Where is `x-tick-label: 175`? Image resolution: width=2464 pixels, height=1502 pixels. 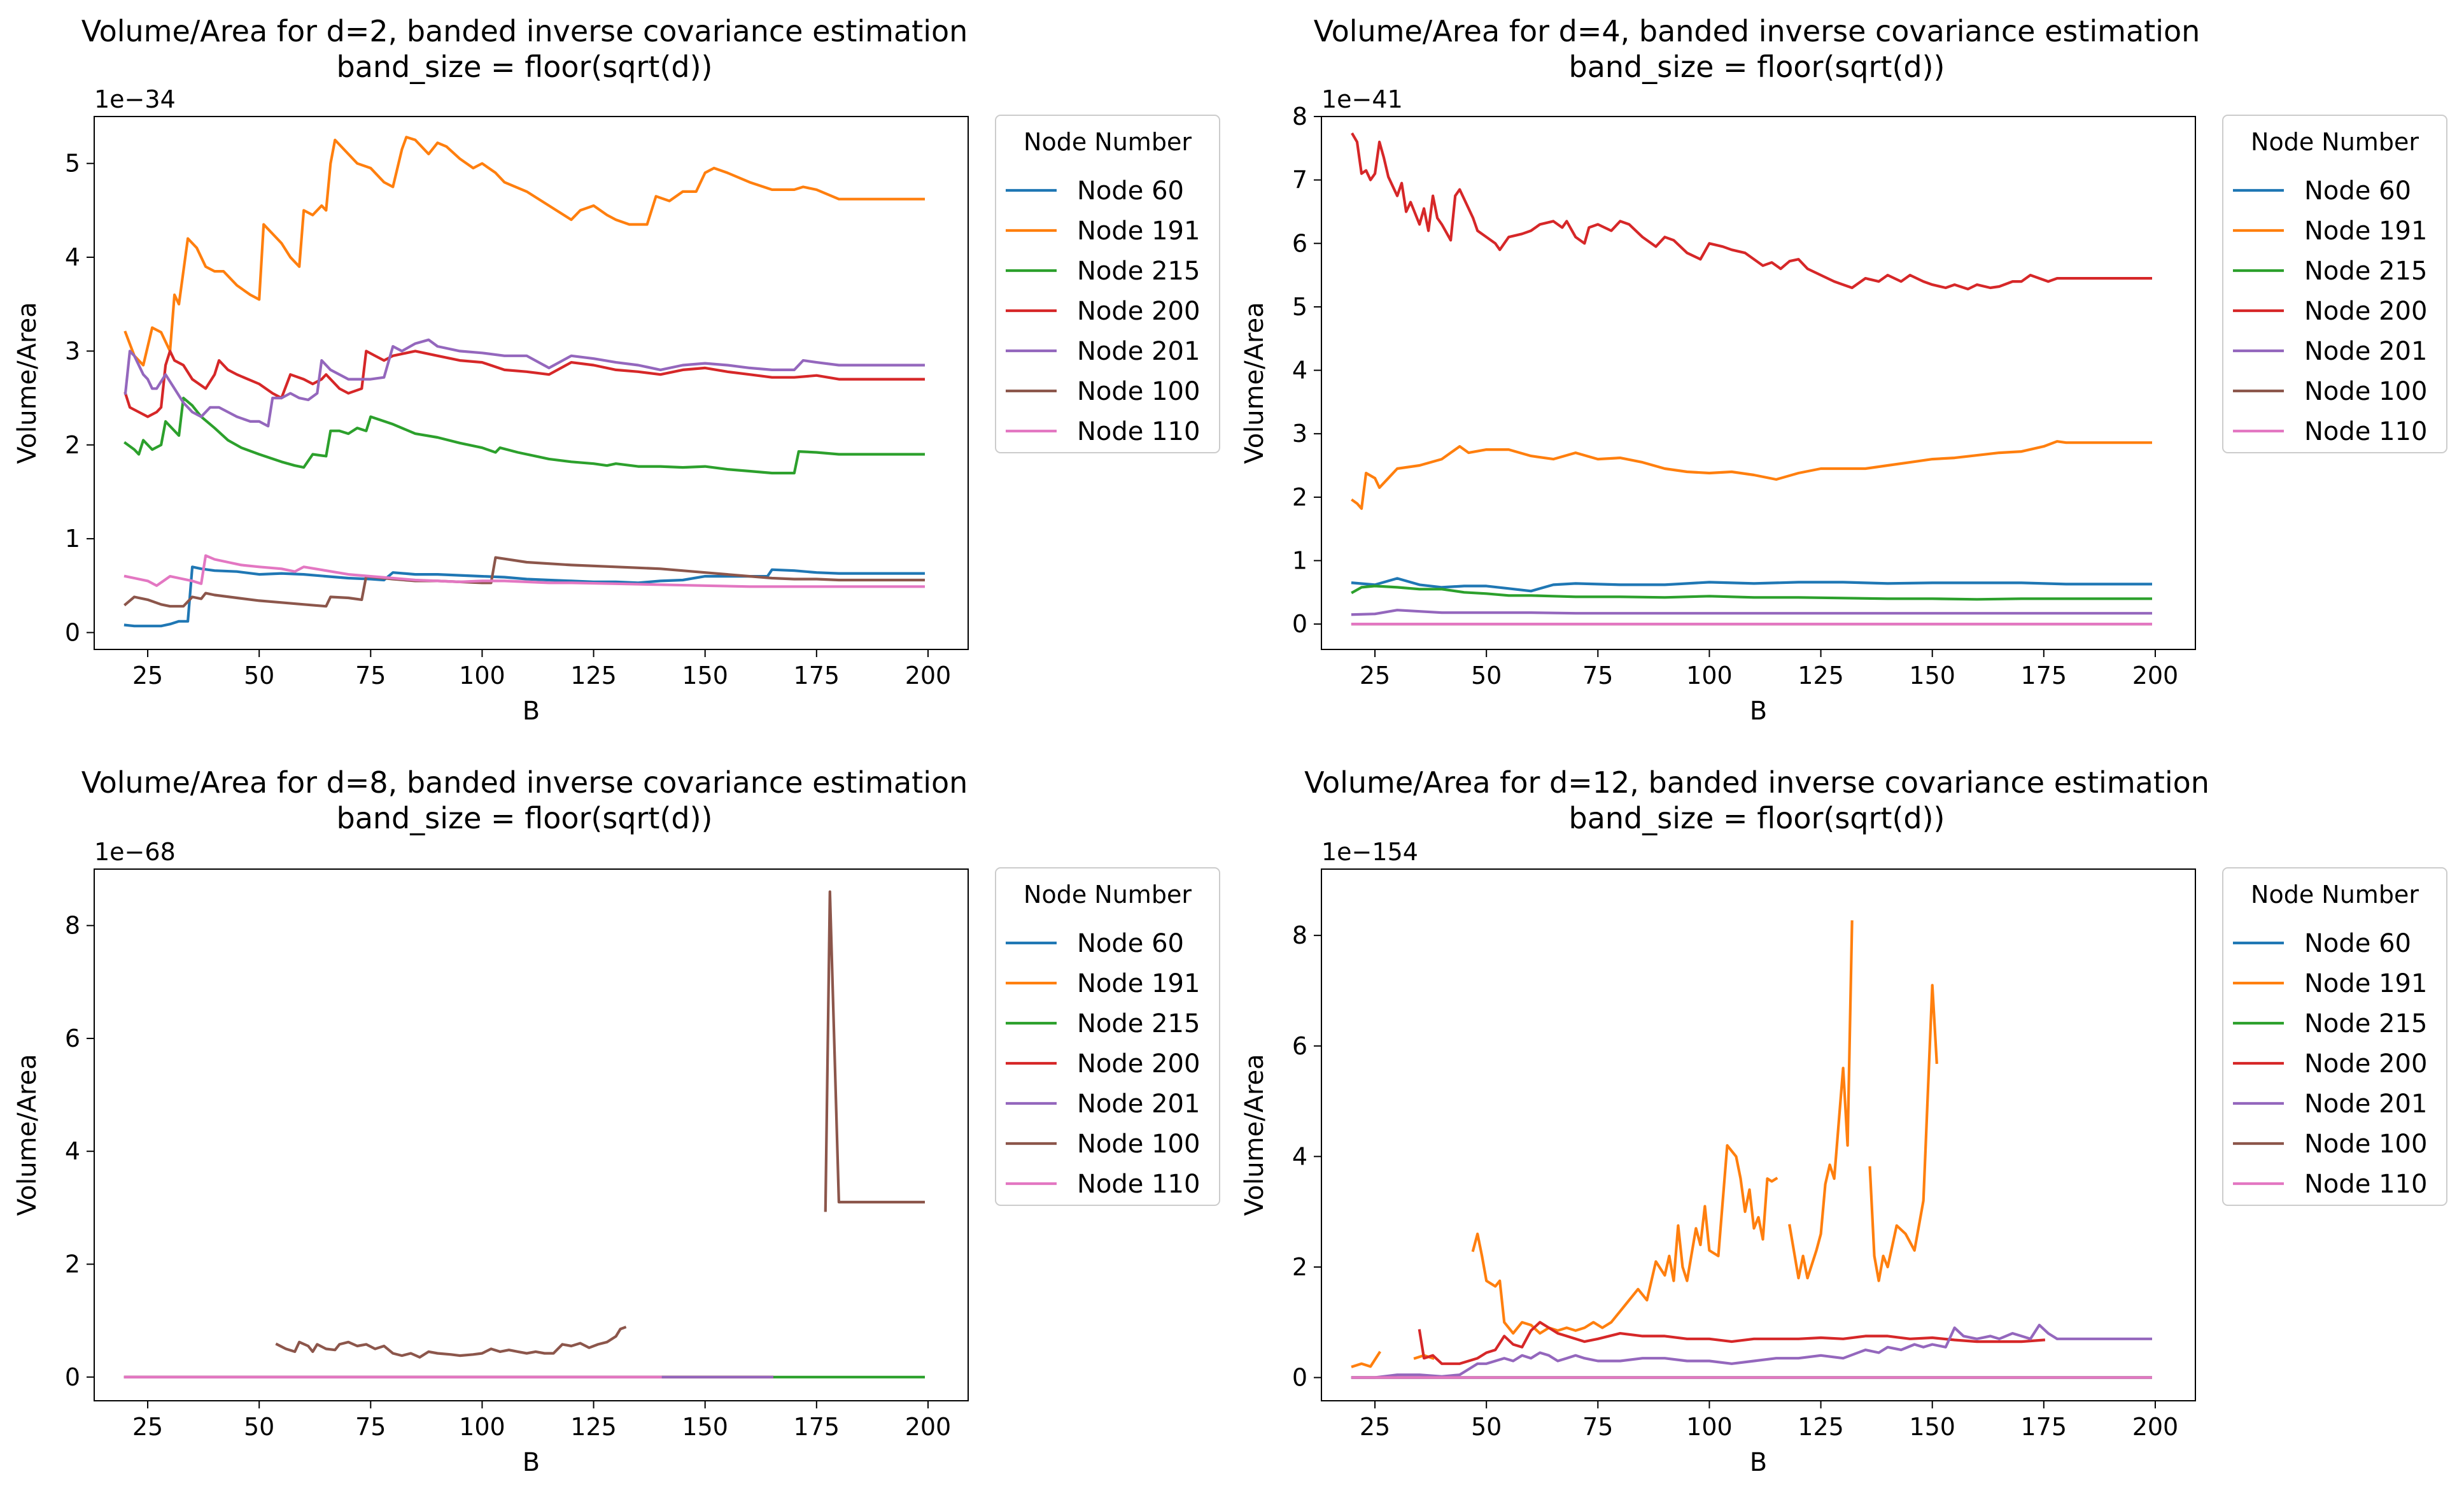
x-tick-label: 175 is located at coordinates (2044, 1427).